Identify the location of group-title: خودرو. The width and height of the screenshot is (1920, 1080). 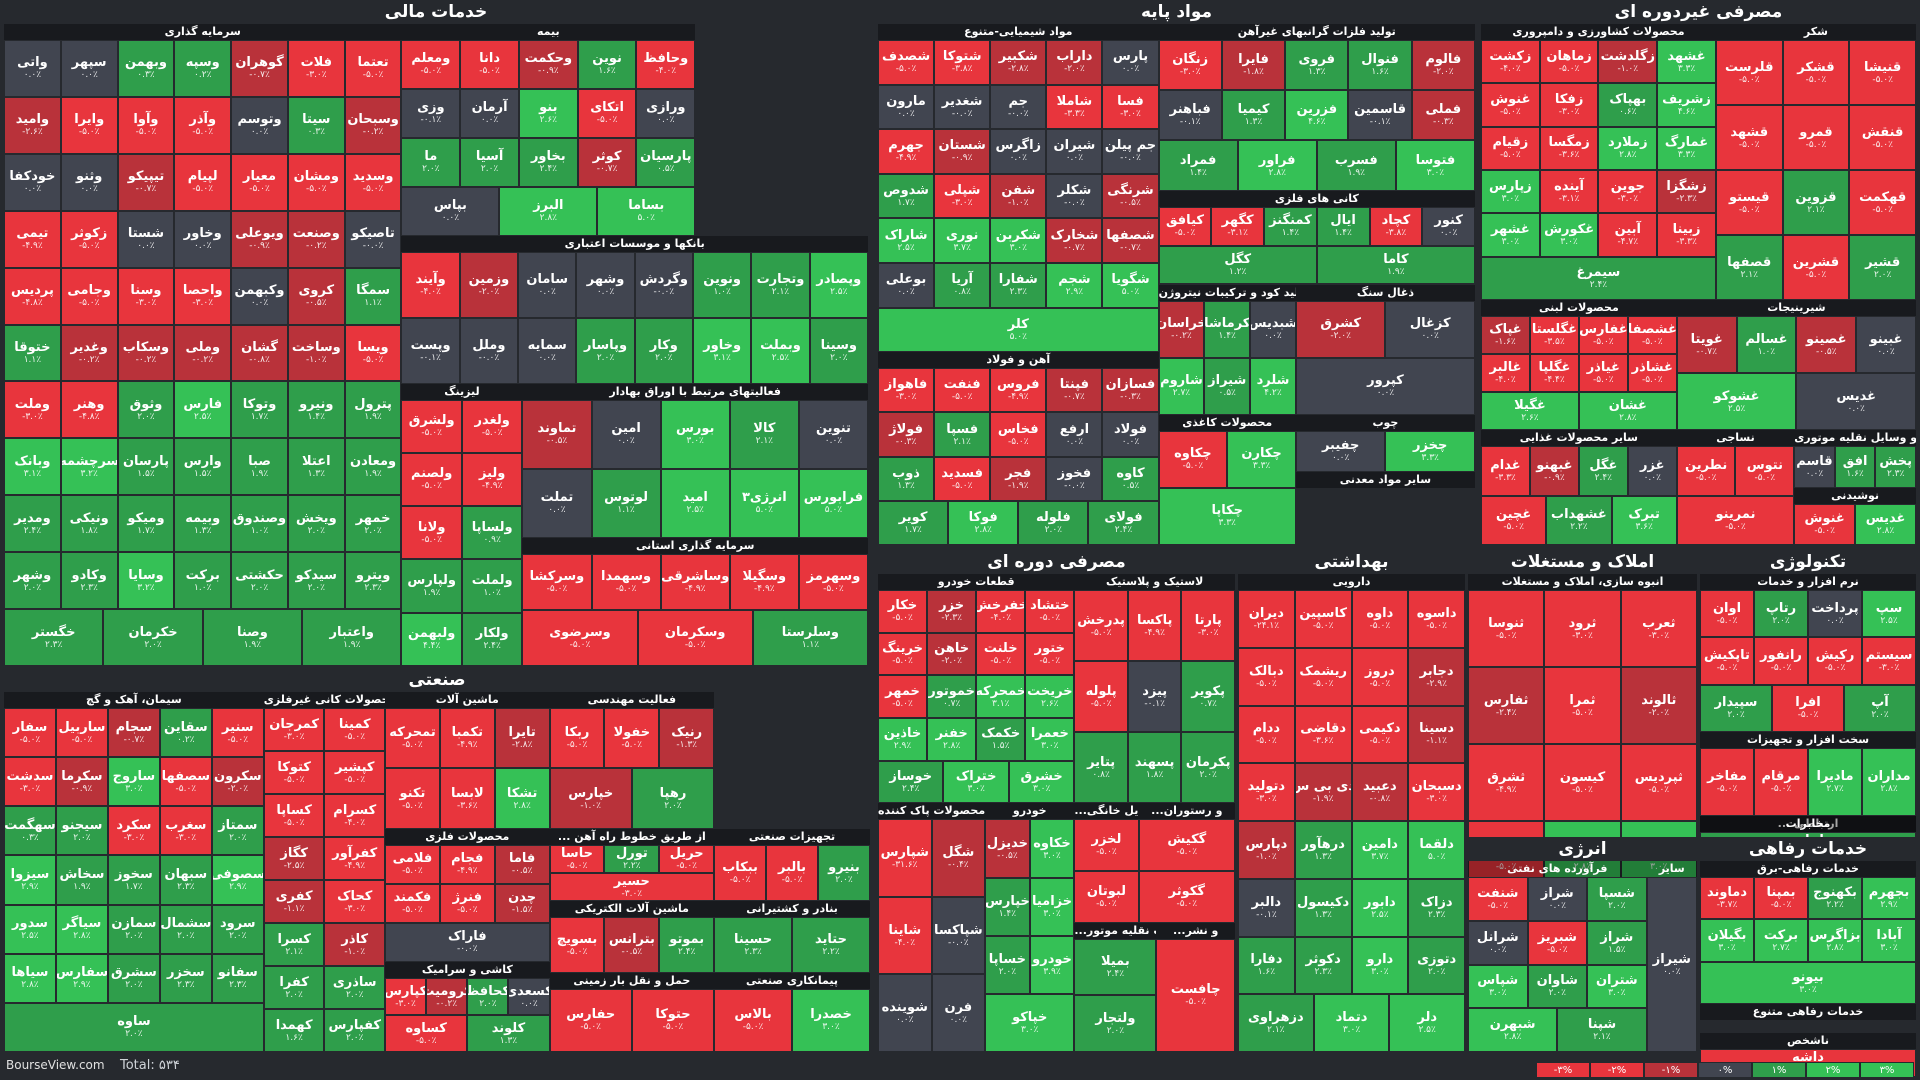
(1030, 811).